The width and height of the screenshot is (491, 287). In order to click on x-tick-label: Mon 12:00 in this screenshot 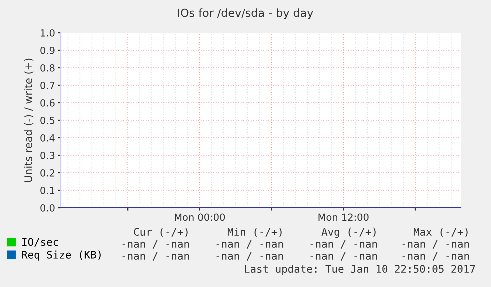, I will do `click(343, 218)`.